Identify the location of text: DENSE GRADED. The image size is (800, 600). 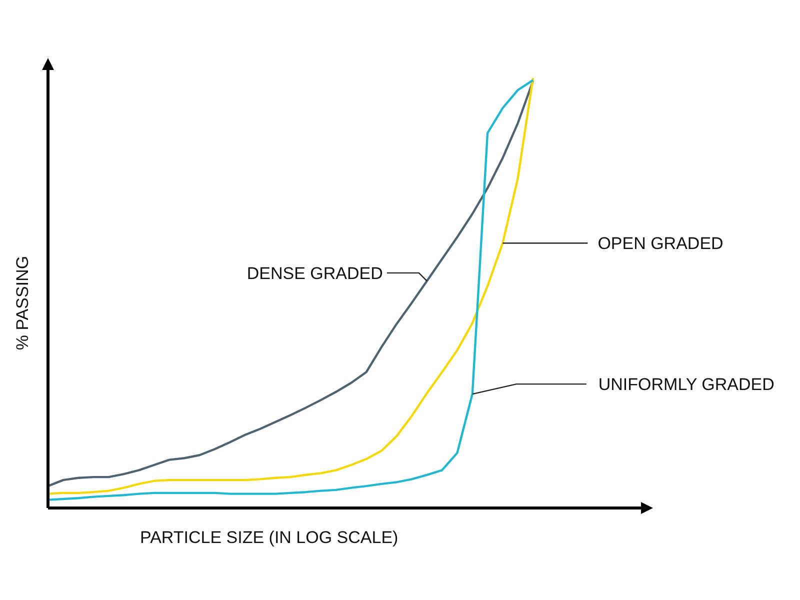
(314, 273).